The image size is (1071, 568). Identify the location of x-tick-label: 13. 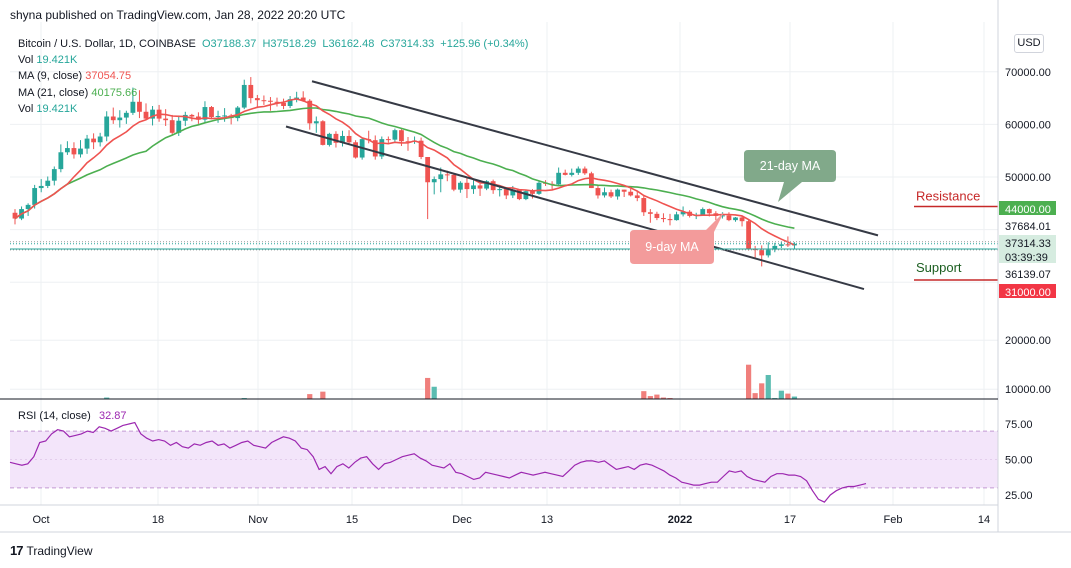
(547, 520).